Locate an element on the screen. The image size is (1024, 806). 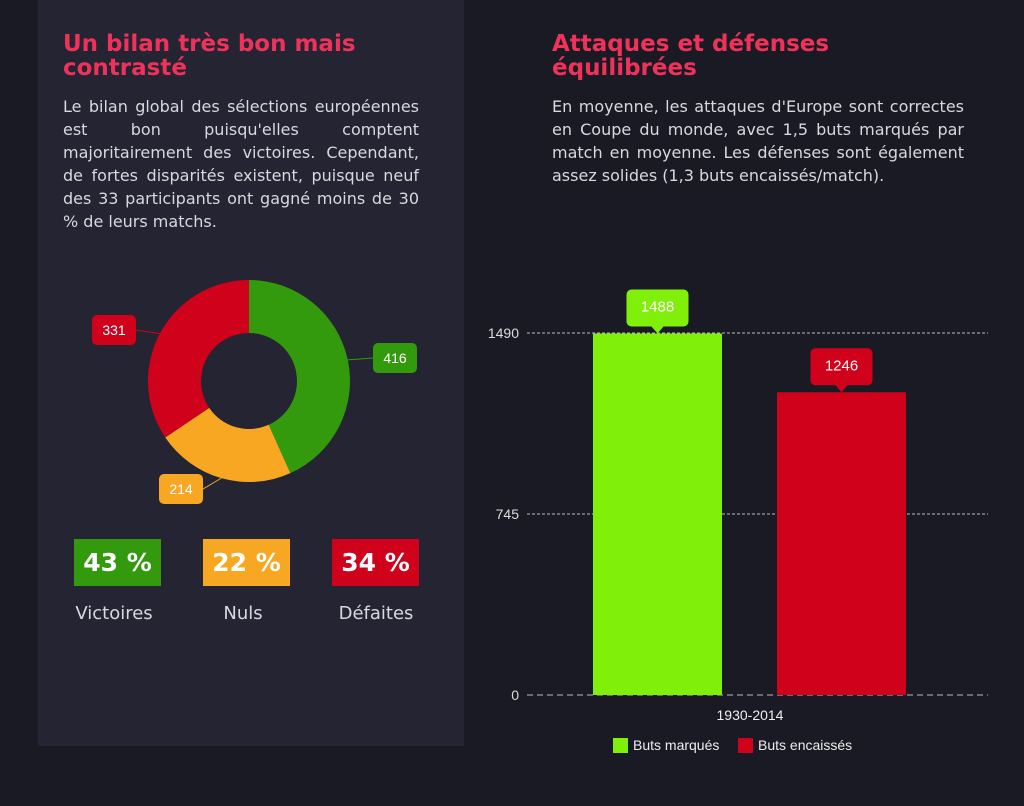
bar-label-1: 1246 is located at coordinates (841, 365).